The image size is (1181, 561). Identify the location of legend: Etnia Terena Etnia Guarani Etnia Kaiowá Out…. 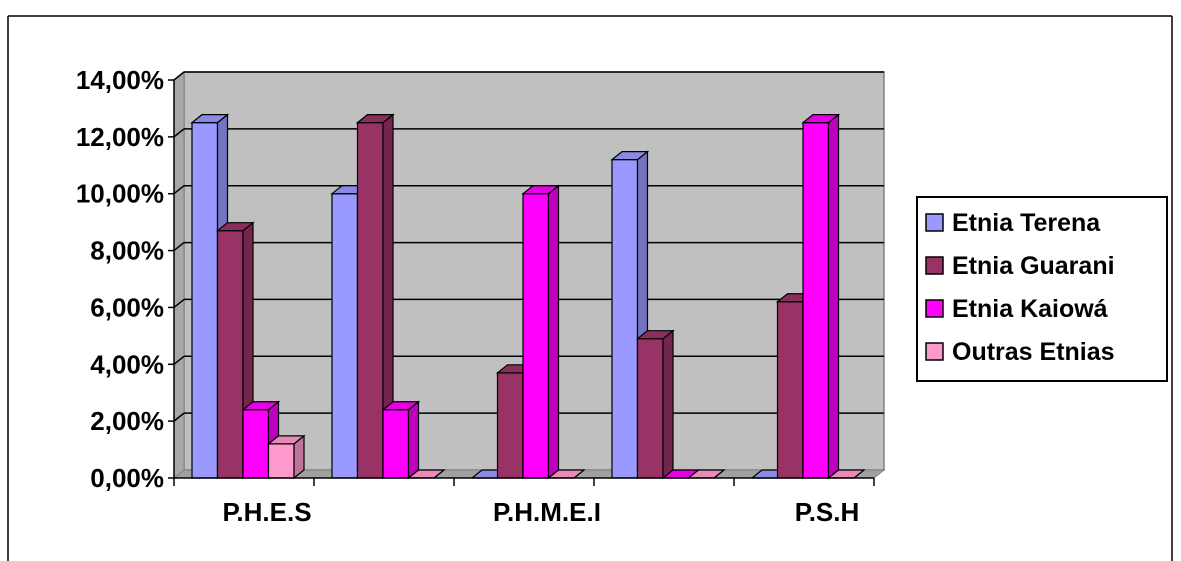
(1042, 289).